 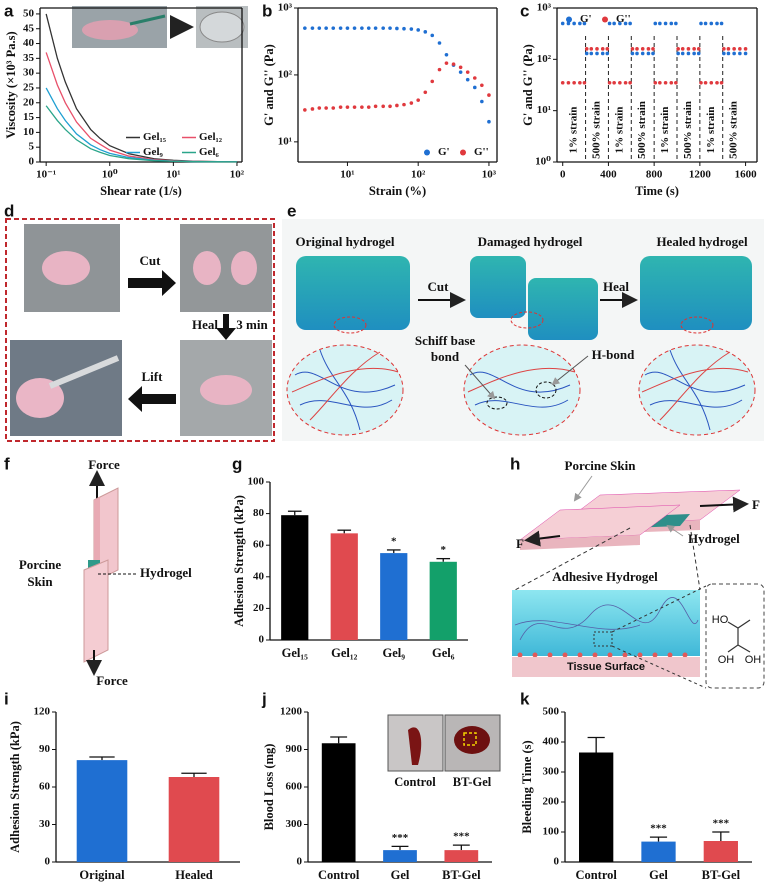 What do you see at coordinates (444, 751) in the screenshot?
I see `inset-photos: Control BT-Gel` at bounding box center [444, 751].